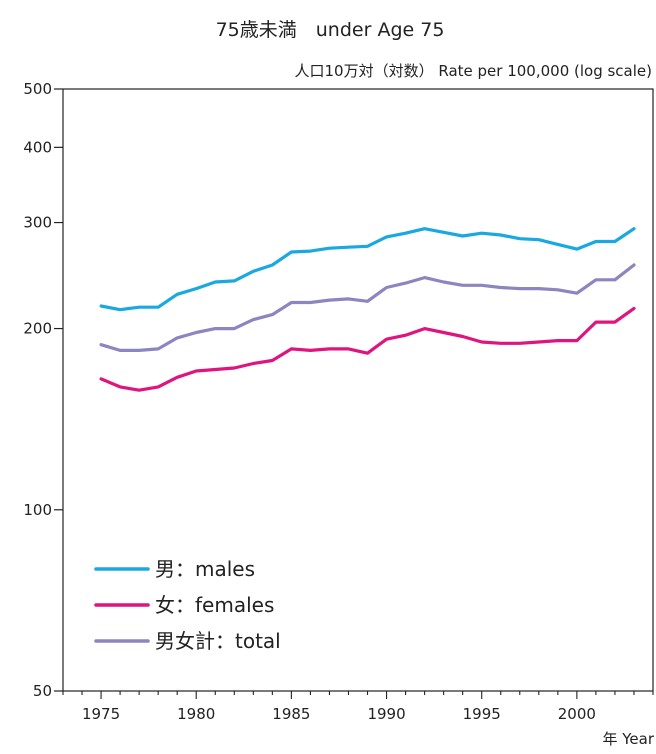 Image resolution: width=656 pixels, height=754 pixels. Describe the element at coordinates (482, 714) in the screenshot. I see `x-tick-label: 1995` at that location.